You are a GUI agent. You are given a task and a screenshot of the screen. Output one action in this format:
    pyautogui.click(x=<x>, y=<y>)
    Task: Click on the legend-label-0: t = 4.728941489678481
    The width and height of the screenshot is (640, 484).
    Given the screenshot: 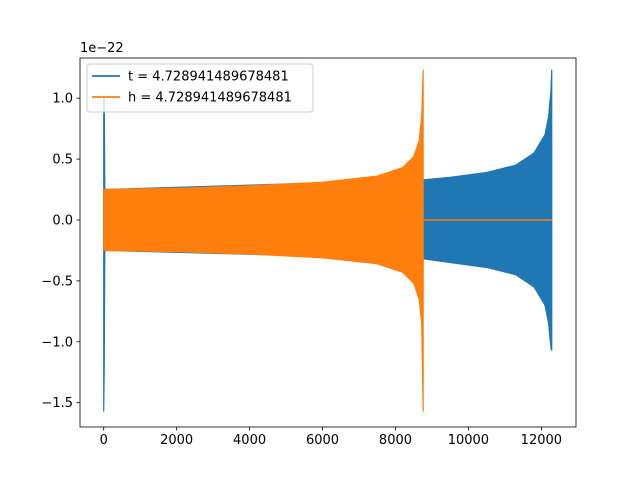 What is the action you would take?
    pyautogui.click(x=208, y=77)
    